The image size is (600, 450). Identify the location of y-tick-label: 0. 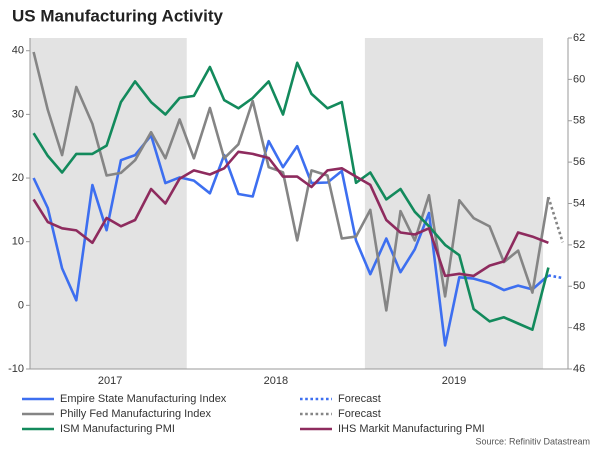
(21, 305).